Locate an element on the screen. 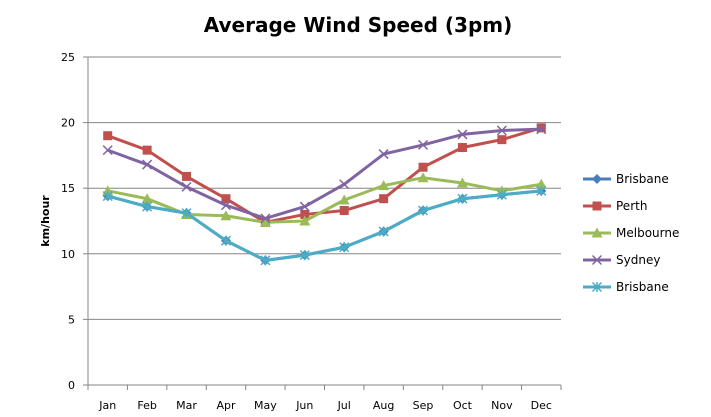 The image size is (711, 417). series-2-melbourne is located at coordinates (324, 199).